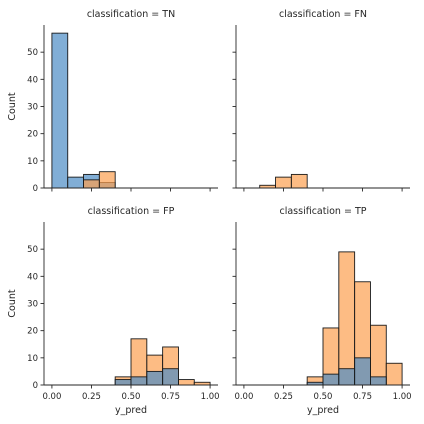  Describe the element at coordinates (323, 211) in the screenshot. I see `facet-title: classification = TP` at that location.